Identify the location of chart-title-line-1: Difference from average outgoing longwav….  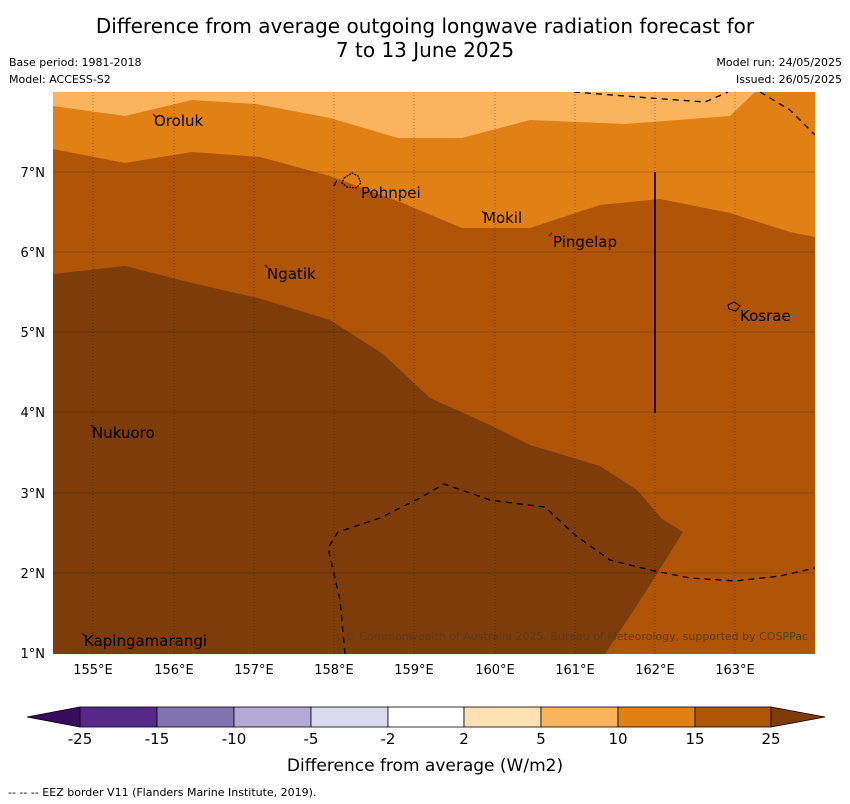
(425, 26).